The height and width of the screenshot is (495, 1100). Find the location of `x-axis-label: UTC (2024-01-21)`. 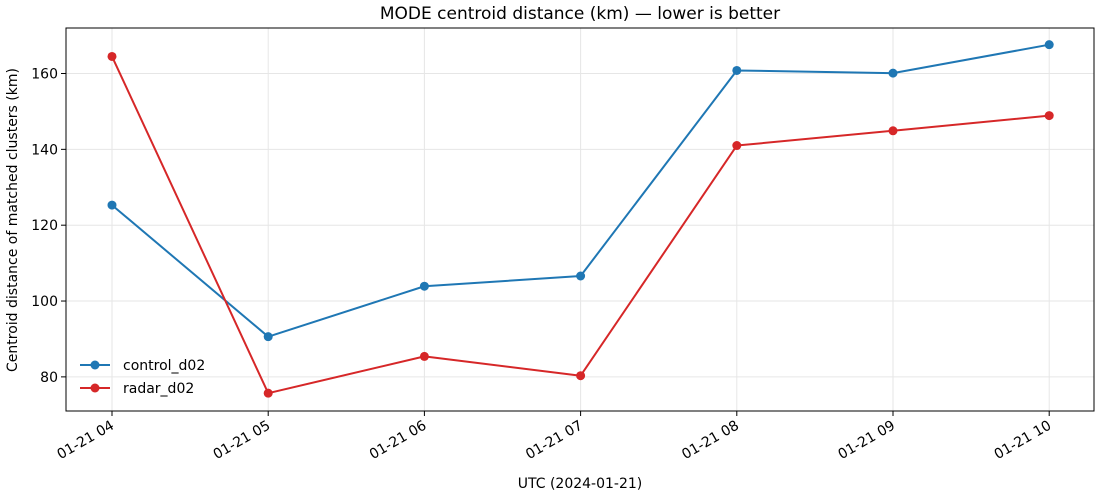

x-axis-label: UTC (2024-01-21) is located at coordinates (580, 484).